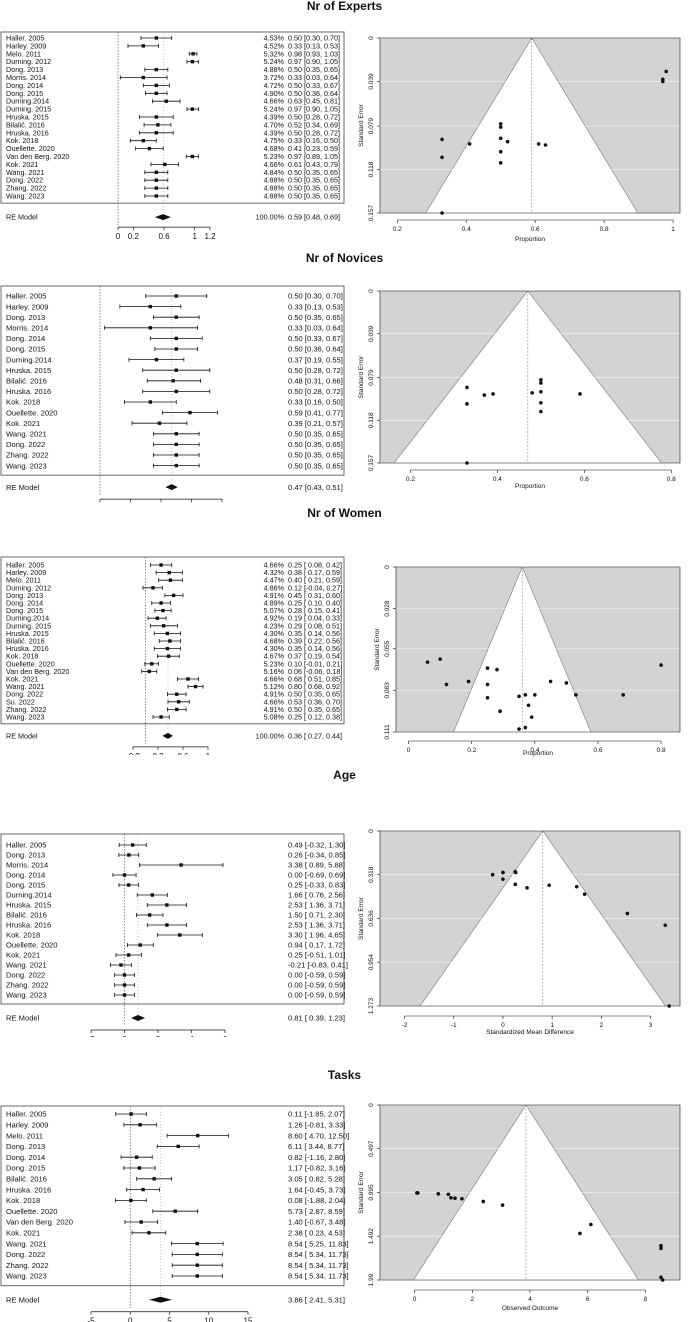 This screenshot has width=689, height=1322. What do you see at coordinates (22, 164) in the screenshot?
I see `study-label: Kok. 2021` at bounding box center [22, 164].